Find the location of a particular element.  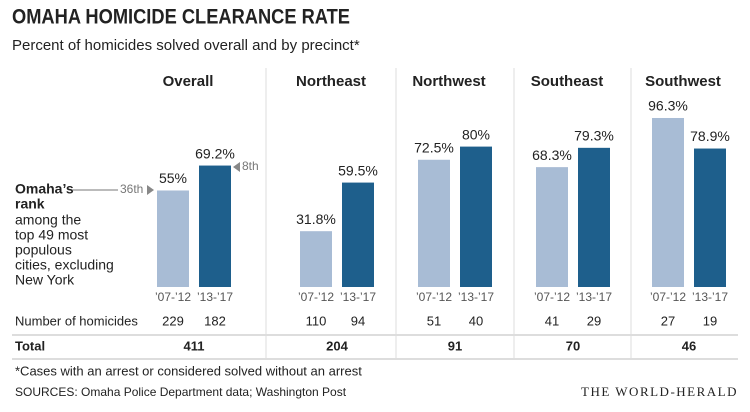

annotation-text: rank is located at coordinates (30, 204).